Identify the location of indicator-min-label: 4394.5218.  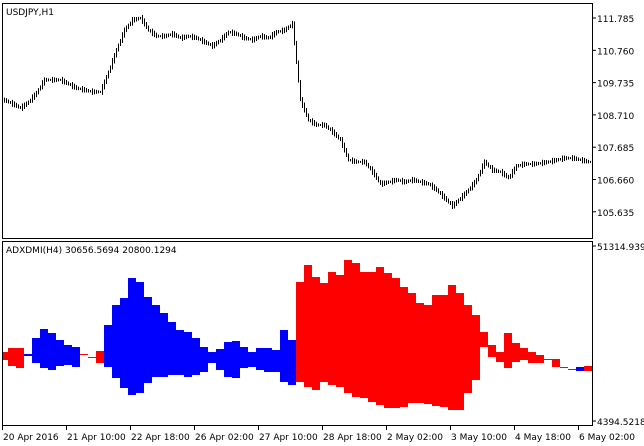
(620, 423).